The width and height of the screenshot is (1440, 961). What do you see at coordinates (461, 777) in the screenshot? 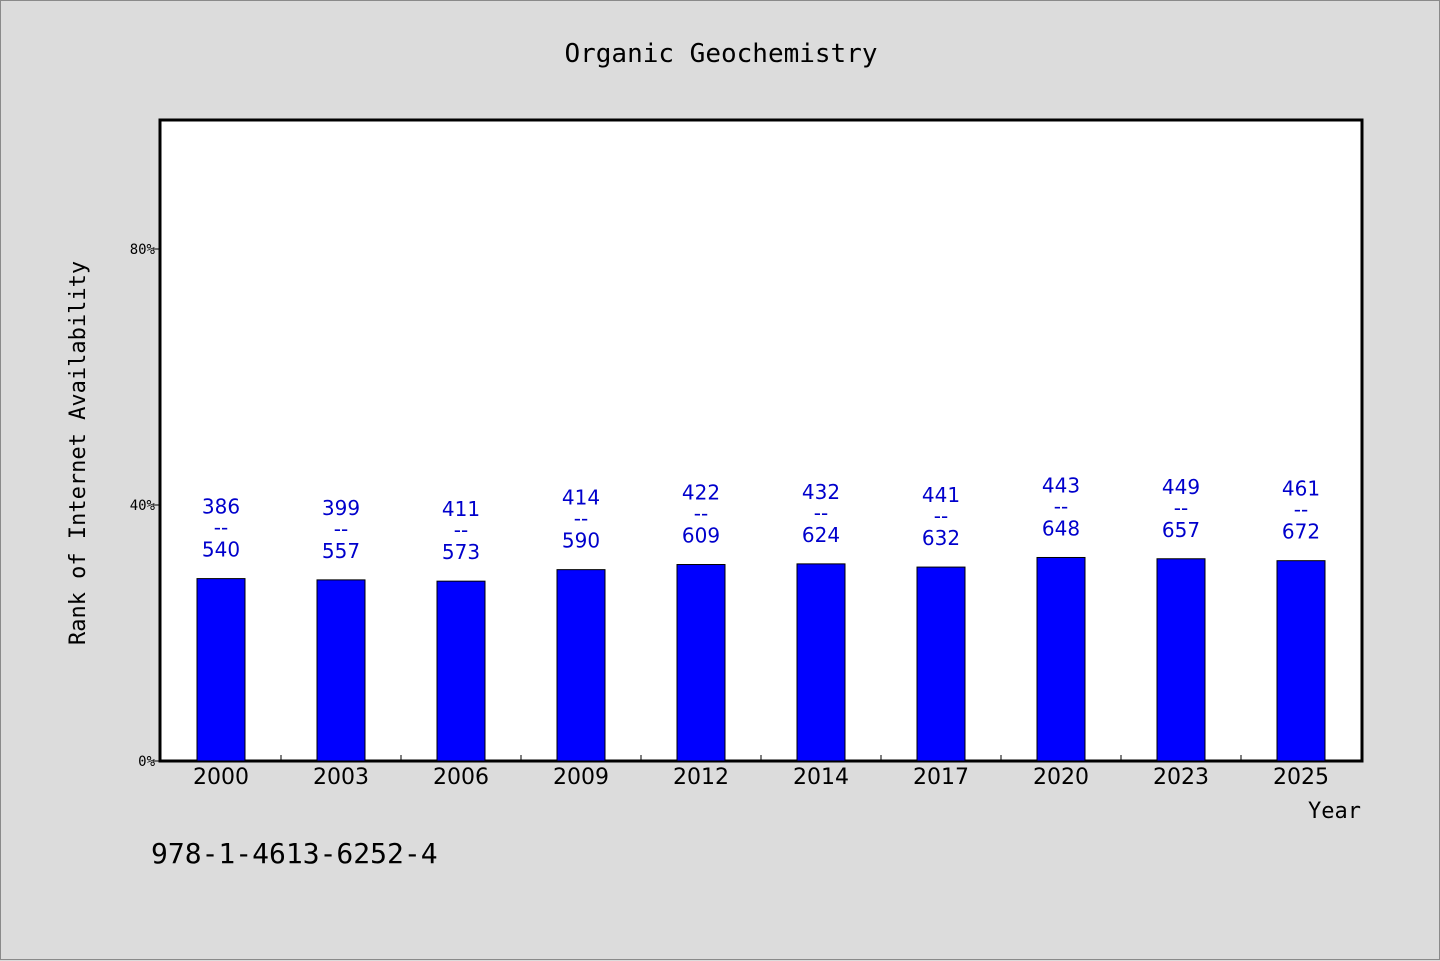
I see `x-tick-label: 2006` at bounding box center [461, 777].